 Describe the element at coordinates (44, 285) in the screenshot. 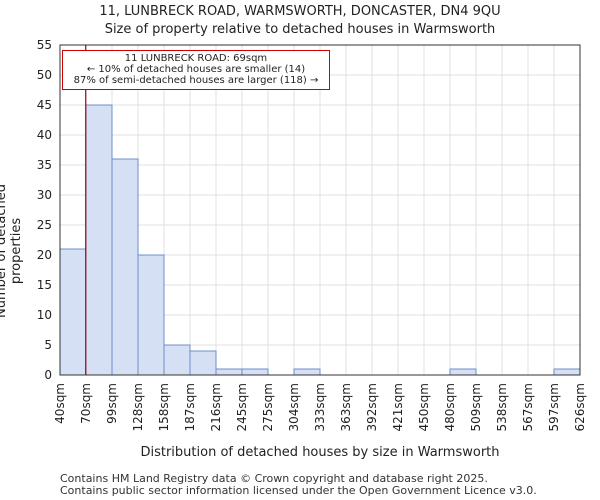

I see `y-tick-label: 15` at that location.